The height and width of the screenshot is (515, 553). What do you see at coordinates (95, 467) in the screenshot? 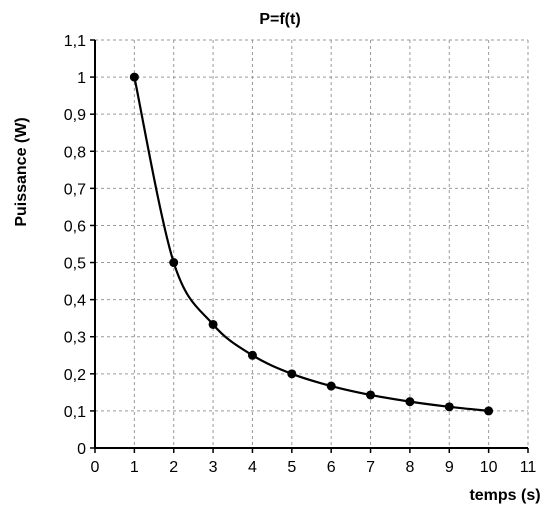
I see `x-tick-label: 0` at bounding box center [95, 467].